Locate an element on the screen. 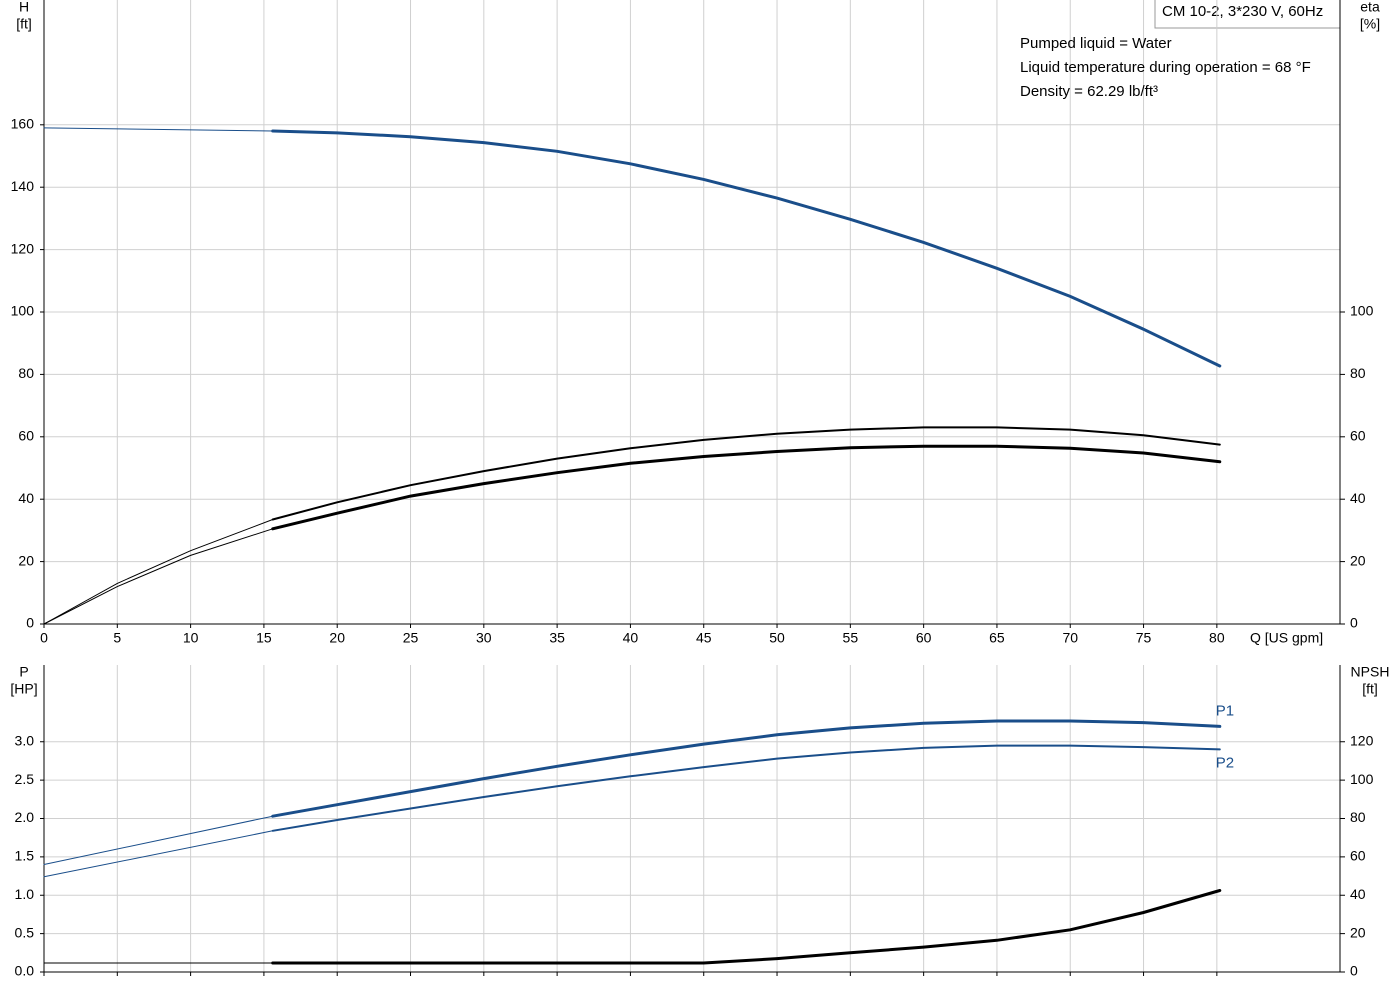  y-axis-unit: [ft] is located at coordinates (24, 24).